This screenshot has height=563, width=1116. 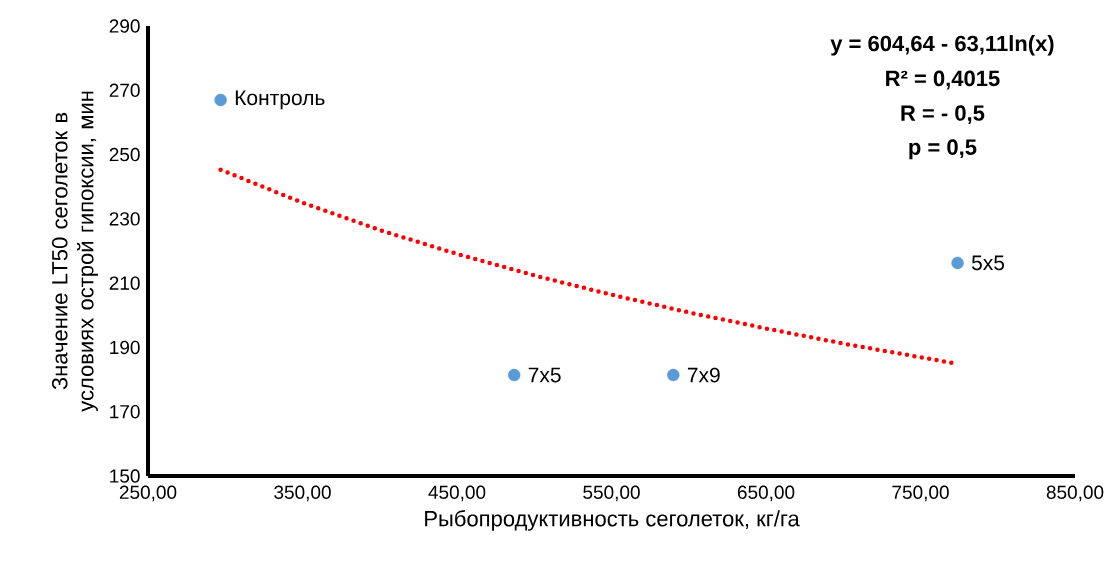 What do you see at coordinates (124, 219) in the screenshot?
I see `y-tick-label: 230` at bounding box center [124, 219].